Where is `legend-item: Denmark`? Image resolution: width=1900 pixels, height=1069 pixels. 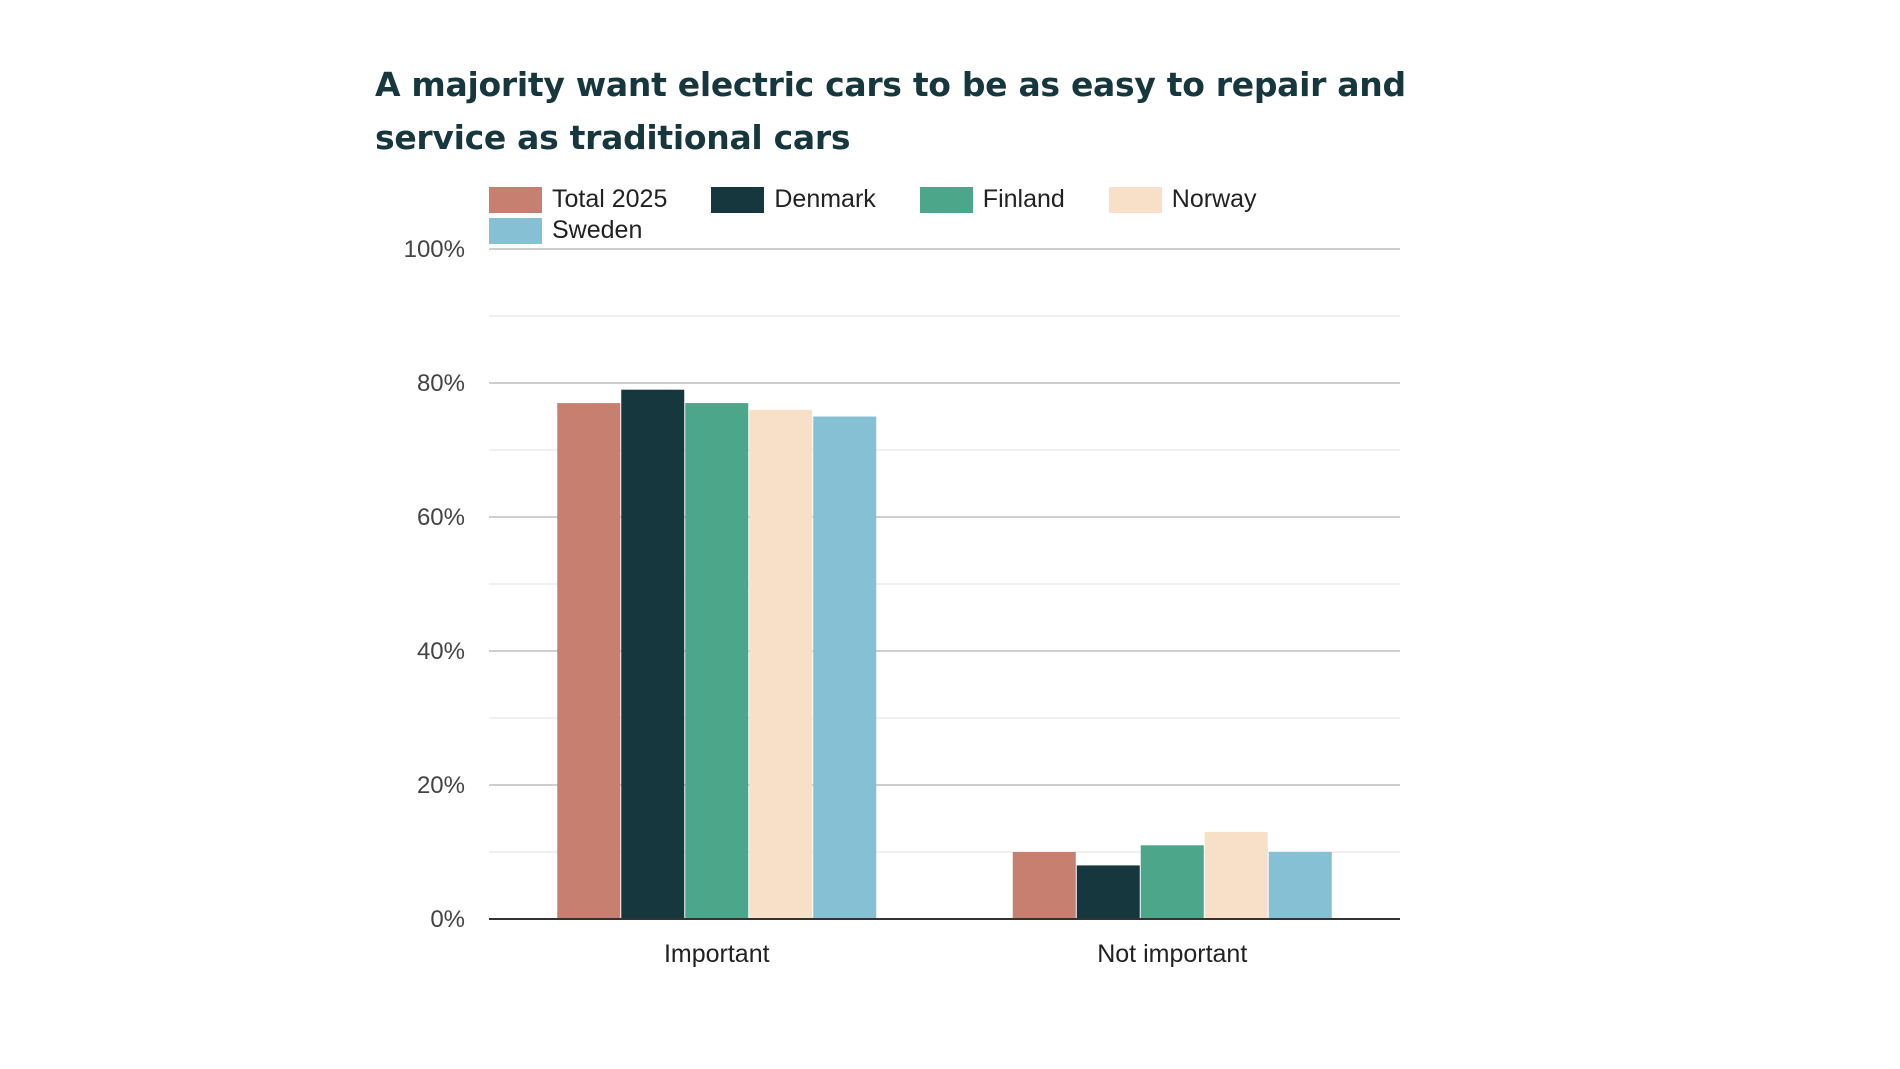 legend-item: Denmark is located at coordinates (793, 199).